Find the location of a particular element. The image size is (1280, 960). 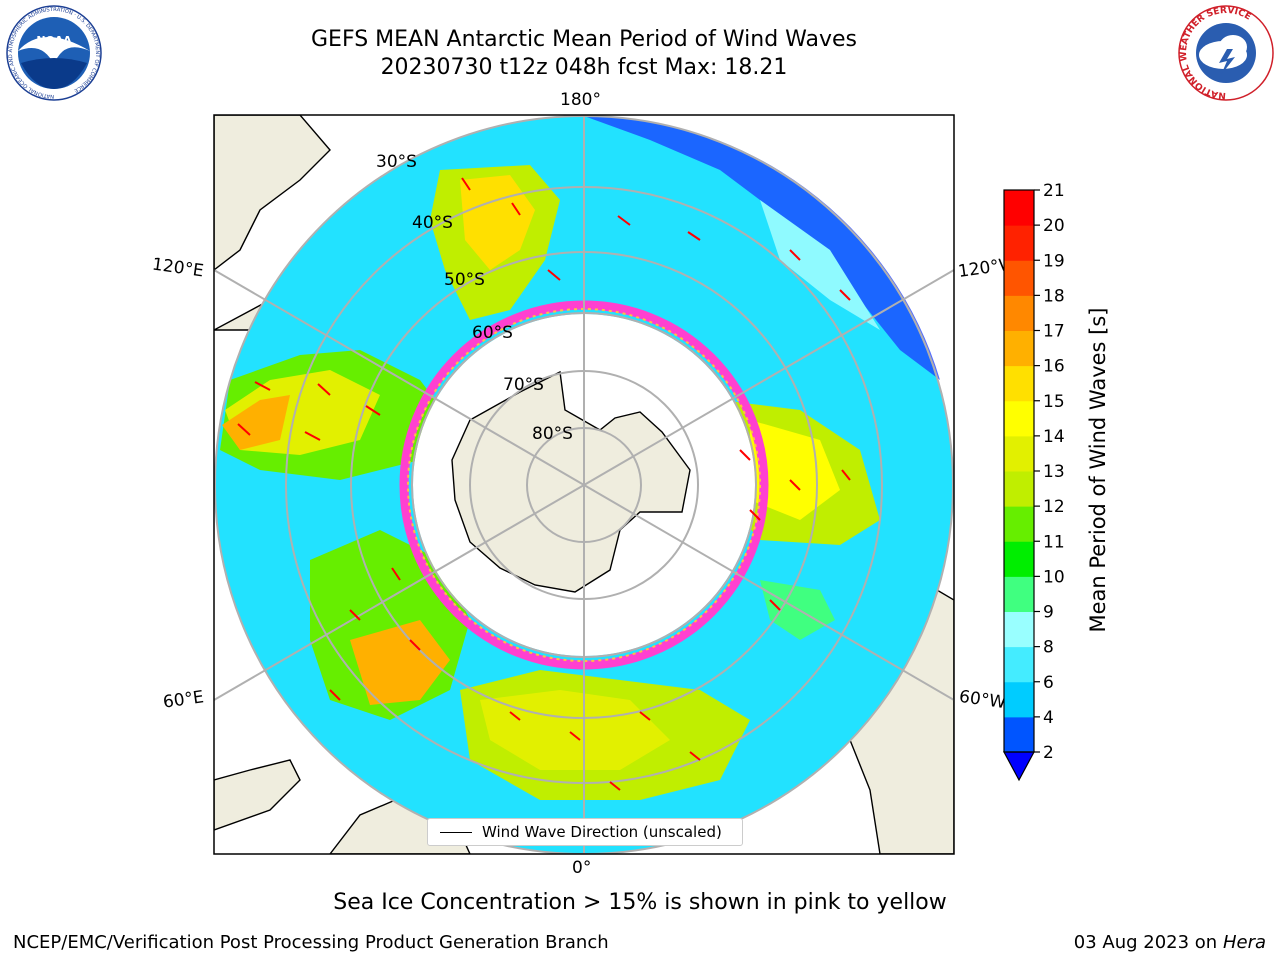

legend-label: Wind Wave Direction (unscaled) is located at coordinates (602, 832).